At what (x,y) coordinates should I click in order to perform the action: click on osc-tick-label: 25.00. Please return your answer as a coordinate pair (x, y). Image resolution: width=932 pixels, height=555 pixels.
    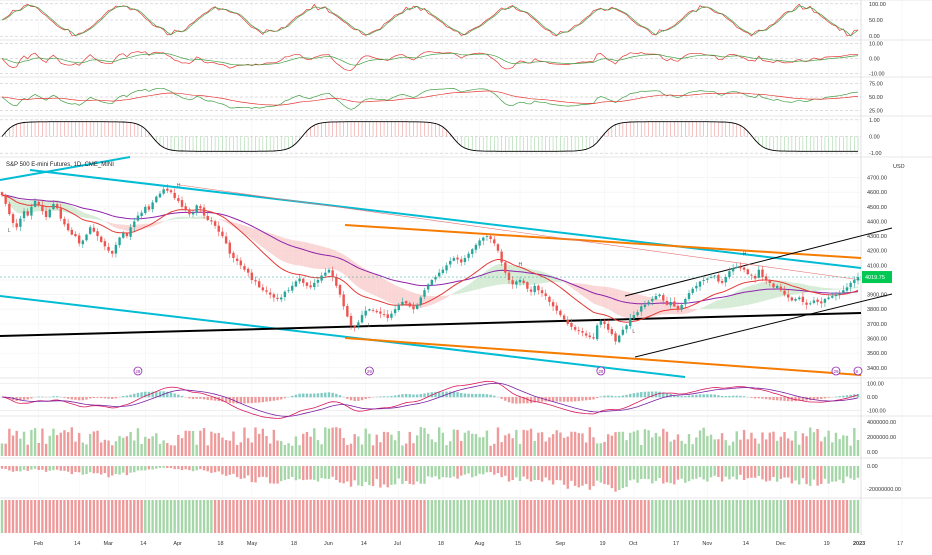
    Looking at the image, I should click on (876, 112).